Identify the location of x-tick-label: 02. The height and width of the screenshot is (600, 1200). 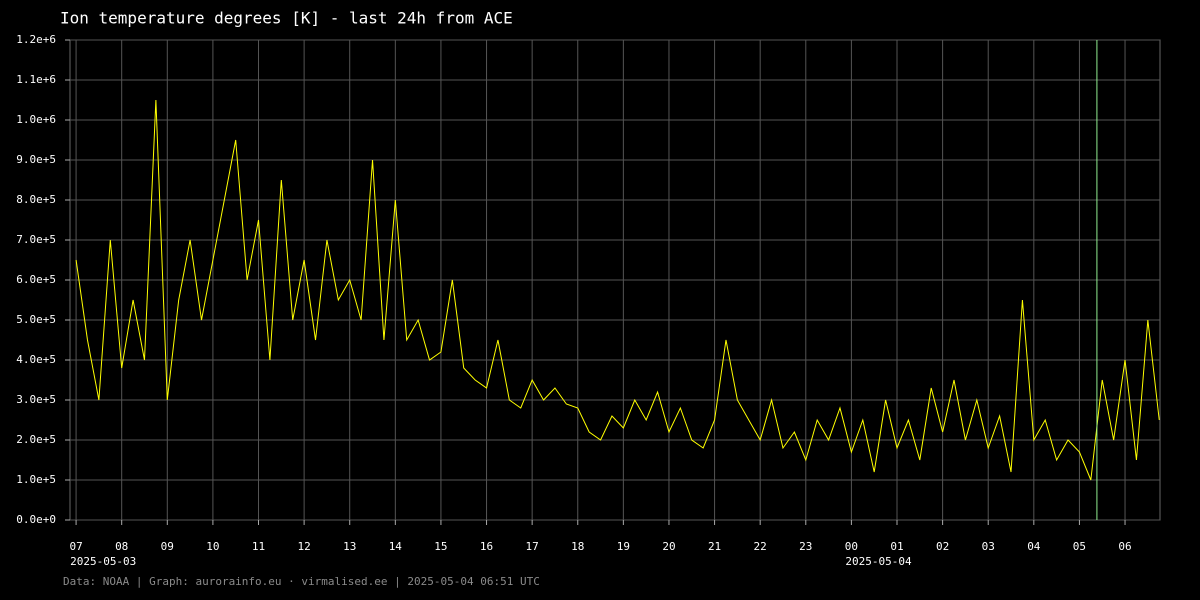
(942, 546).